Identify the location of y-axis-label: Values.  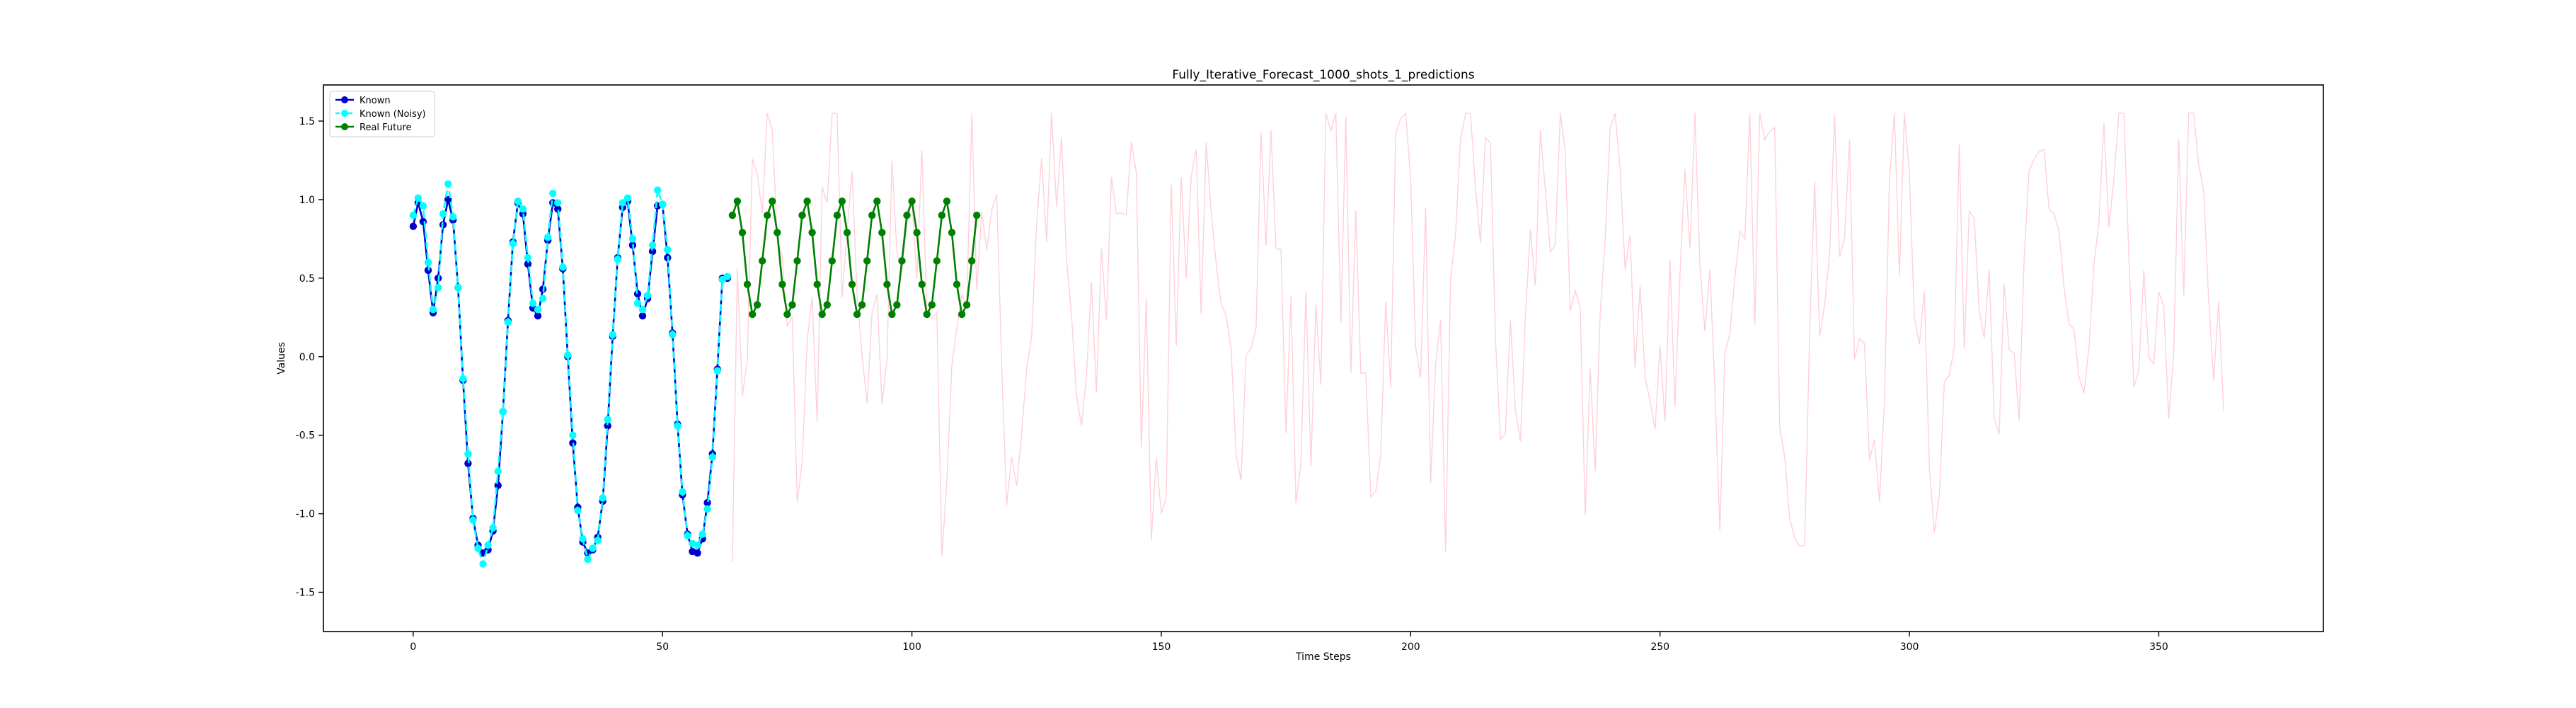
(282, 358).